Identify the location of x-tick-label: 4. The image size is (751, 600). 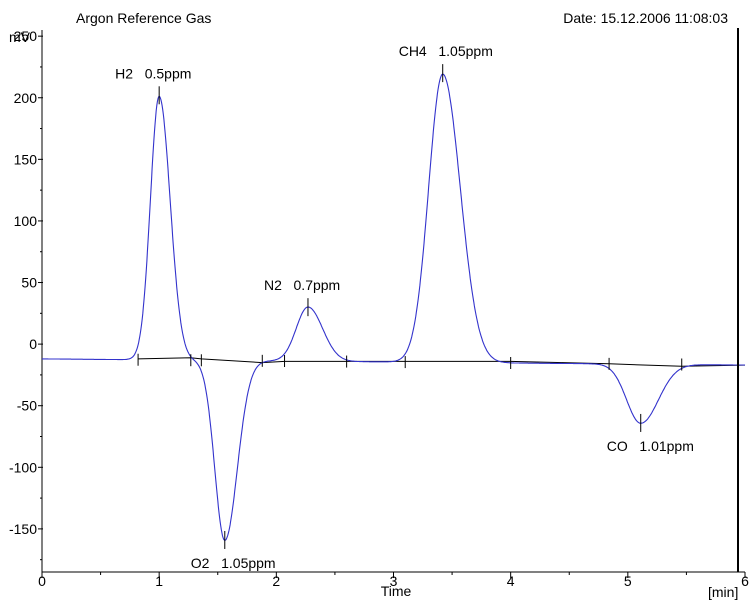
(511, 581).